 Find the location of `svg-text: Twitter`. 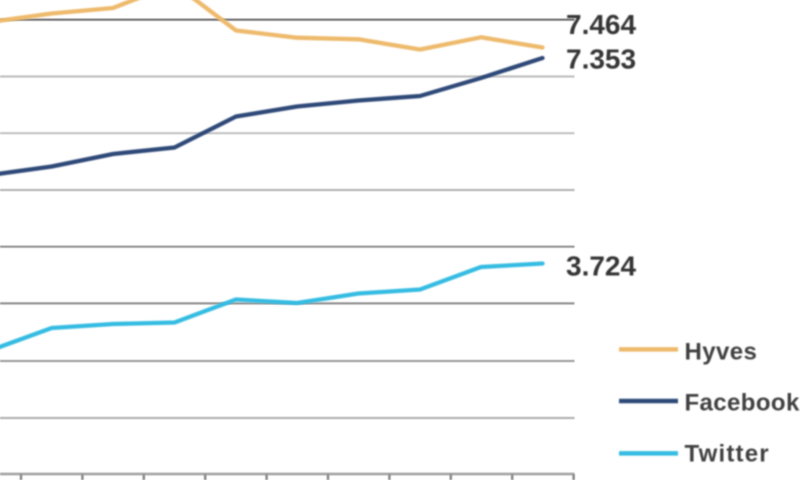

svg-text: Twitter is located at coordinates (727, 454).